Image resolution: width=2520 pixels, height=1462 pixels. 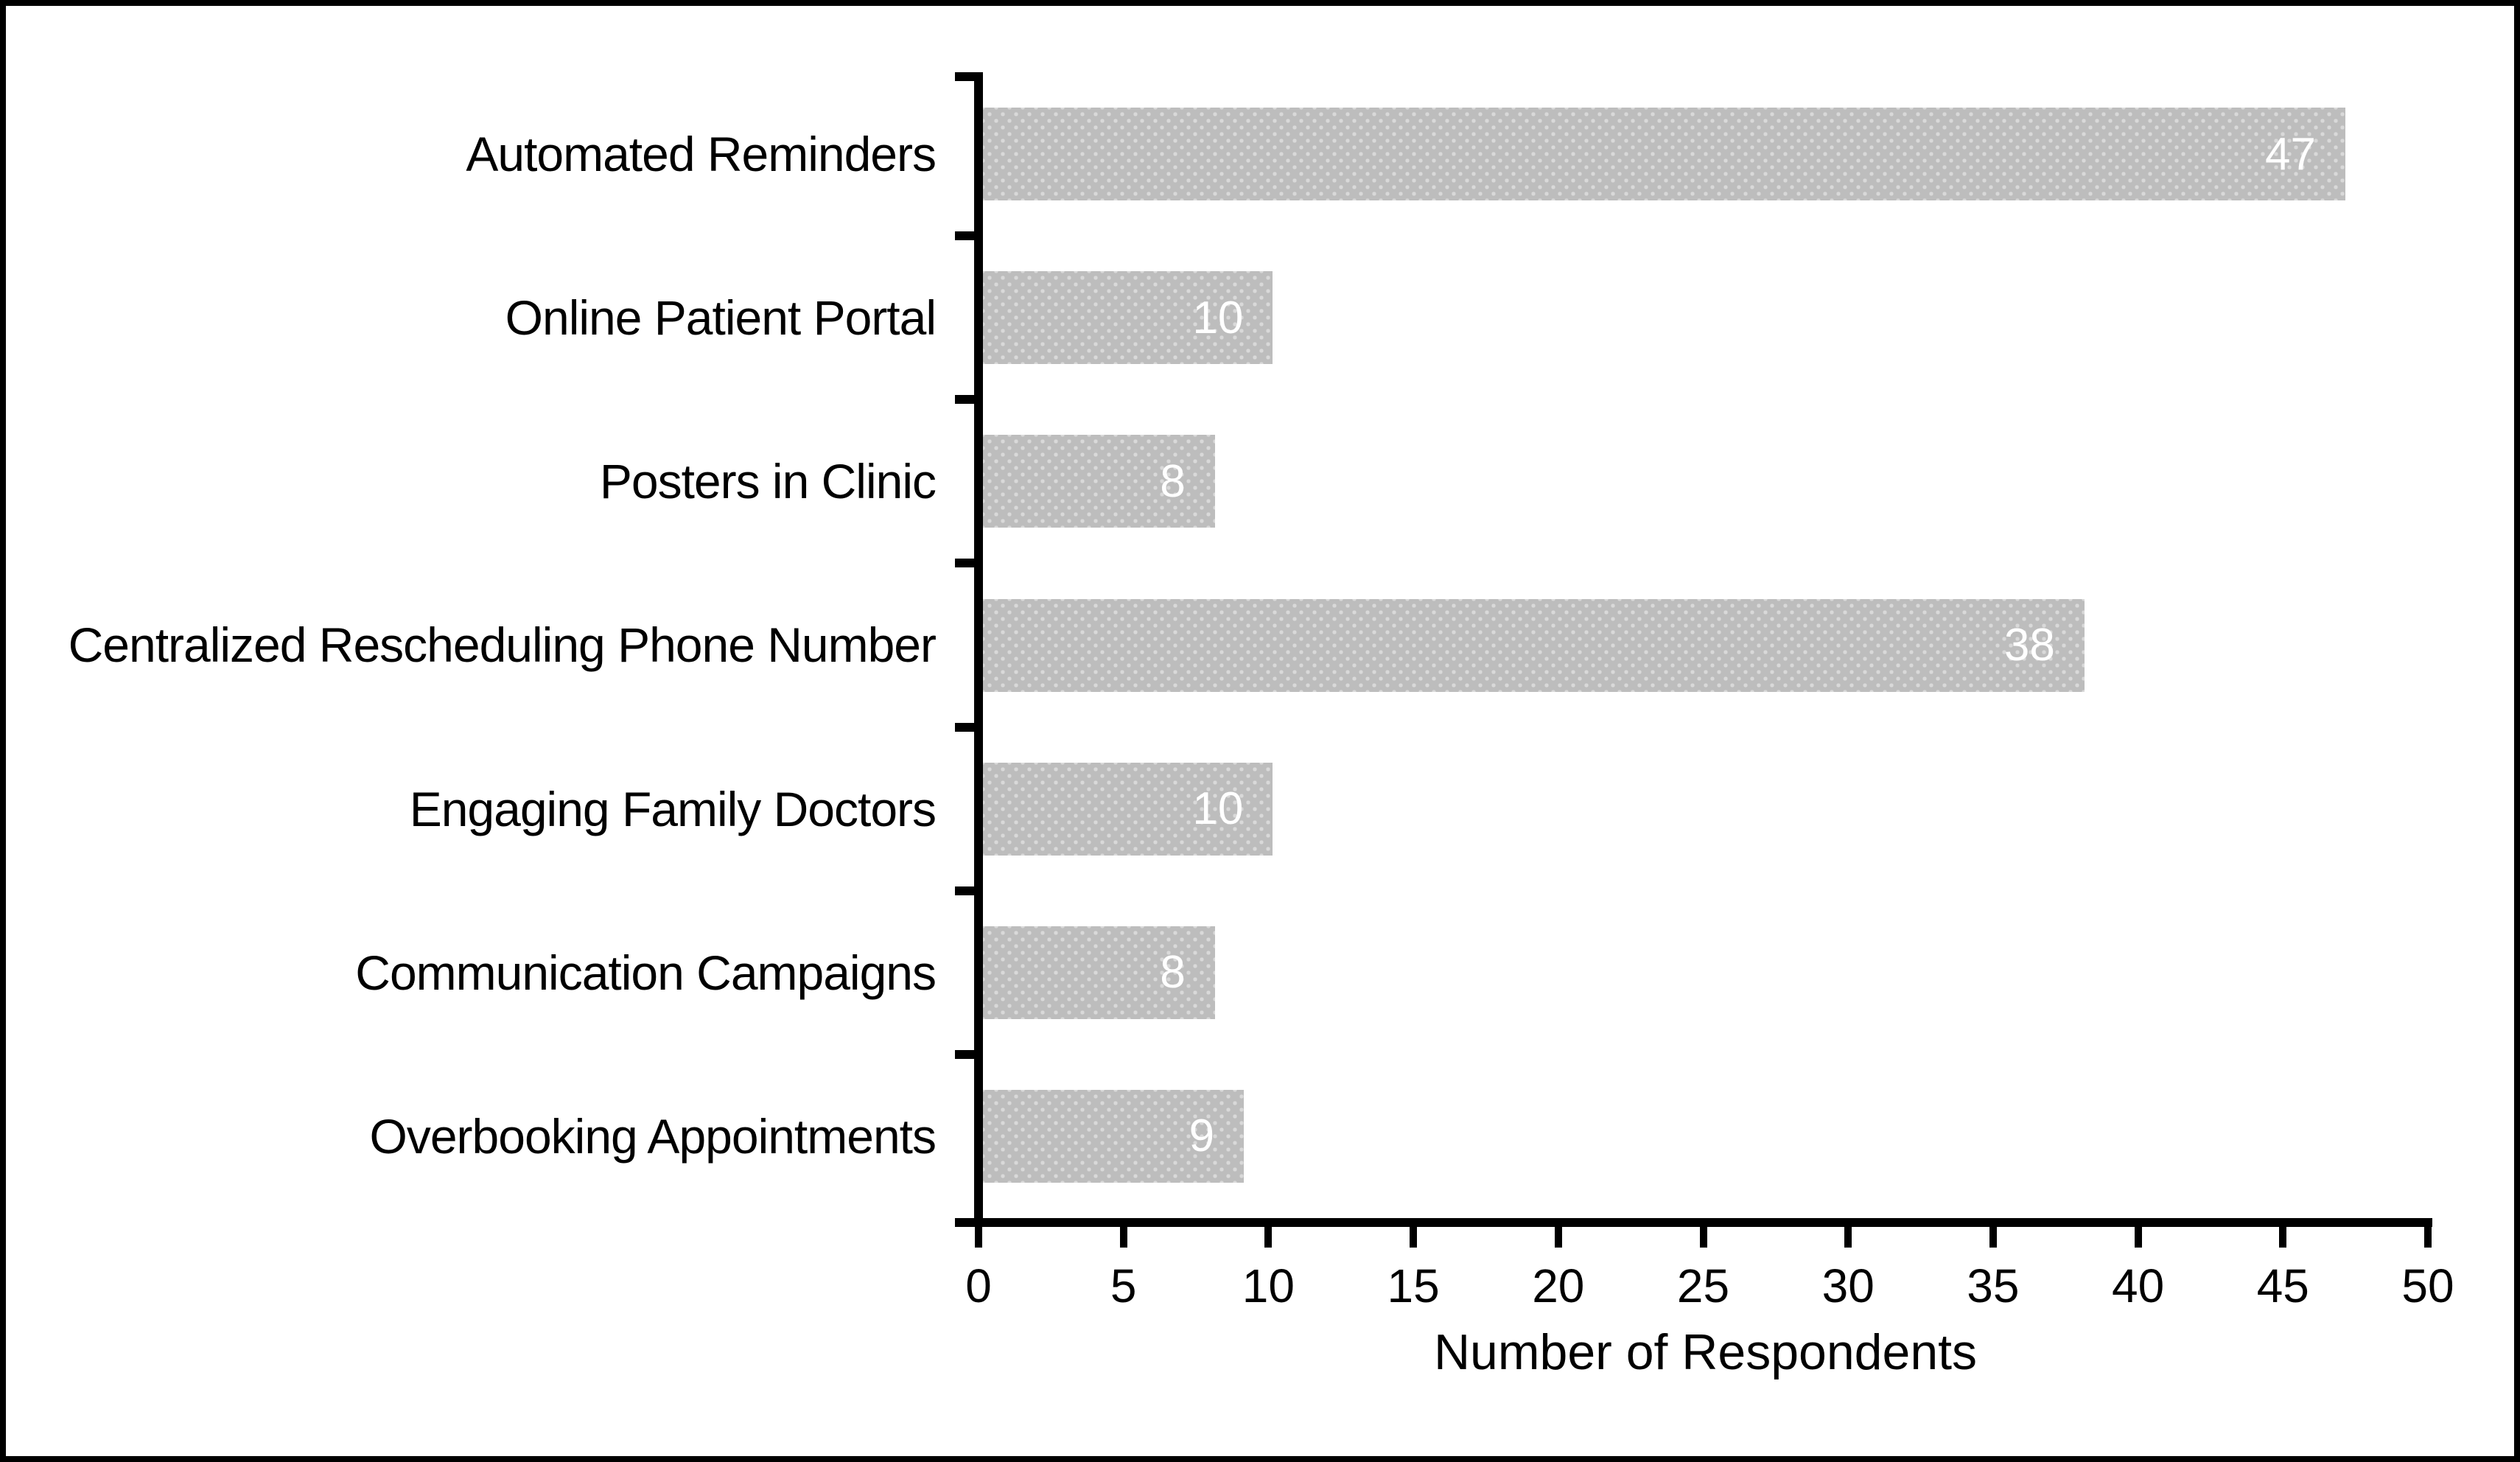 What do you see at coordinates (978, 650) in the screenshot?
I see `y-axis-line` at bounding box center [978, 650].